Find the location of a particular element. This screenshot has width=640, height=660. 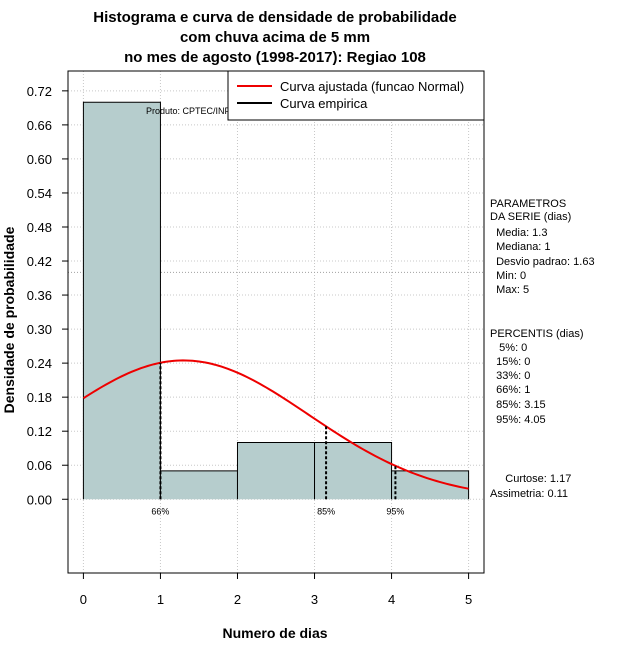

params-line-3: Media: 1.3 is located at coordinates (518, 233).